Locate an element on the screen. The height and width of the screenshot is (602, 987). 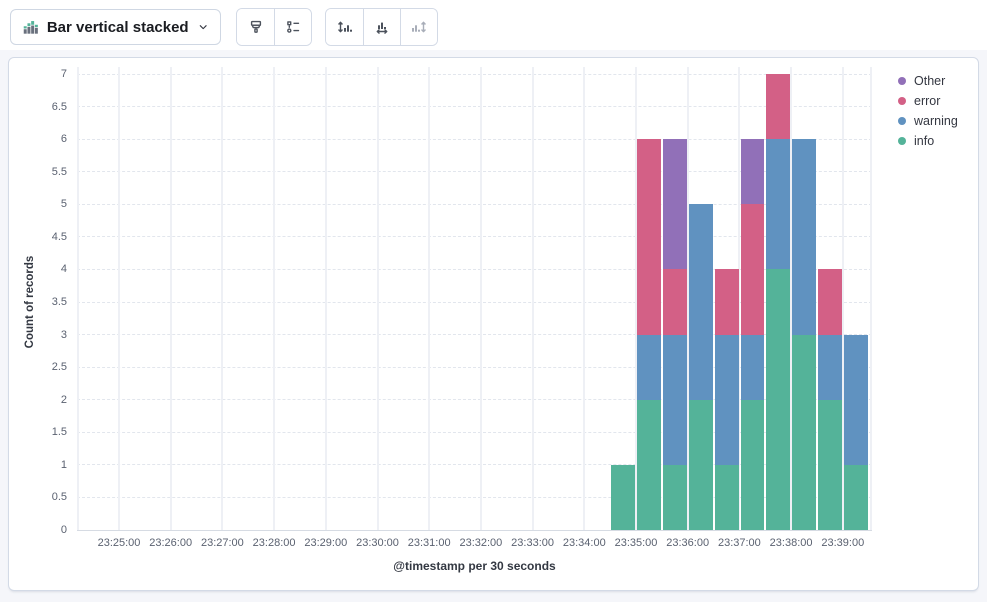
y-tick-label: 3.5 is located at coordinates (59, 302).